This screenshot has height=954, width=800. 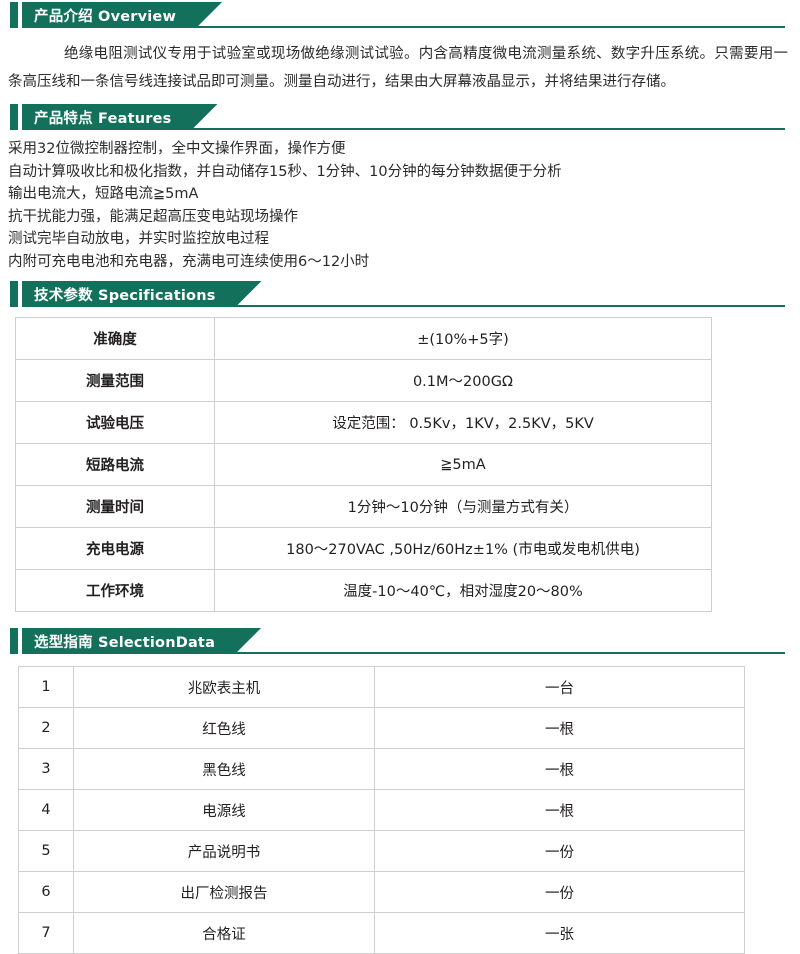 I want to click on spec-value: 1分钟～10分钟（与测量方式有关）, so click(x=463, y=506).